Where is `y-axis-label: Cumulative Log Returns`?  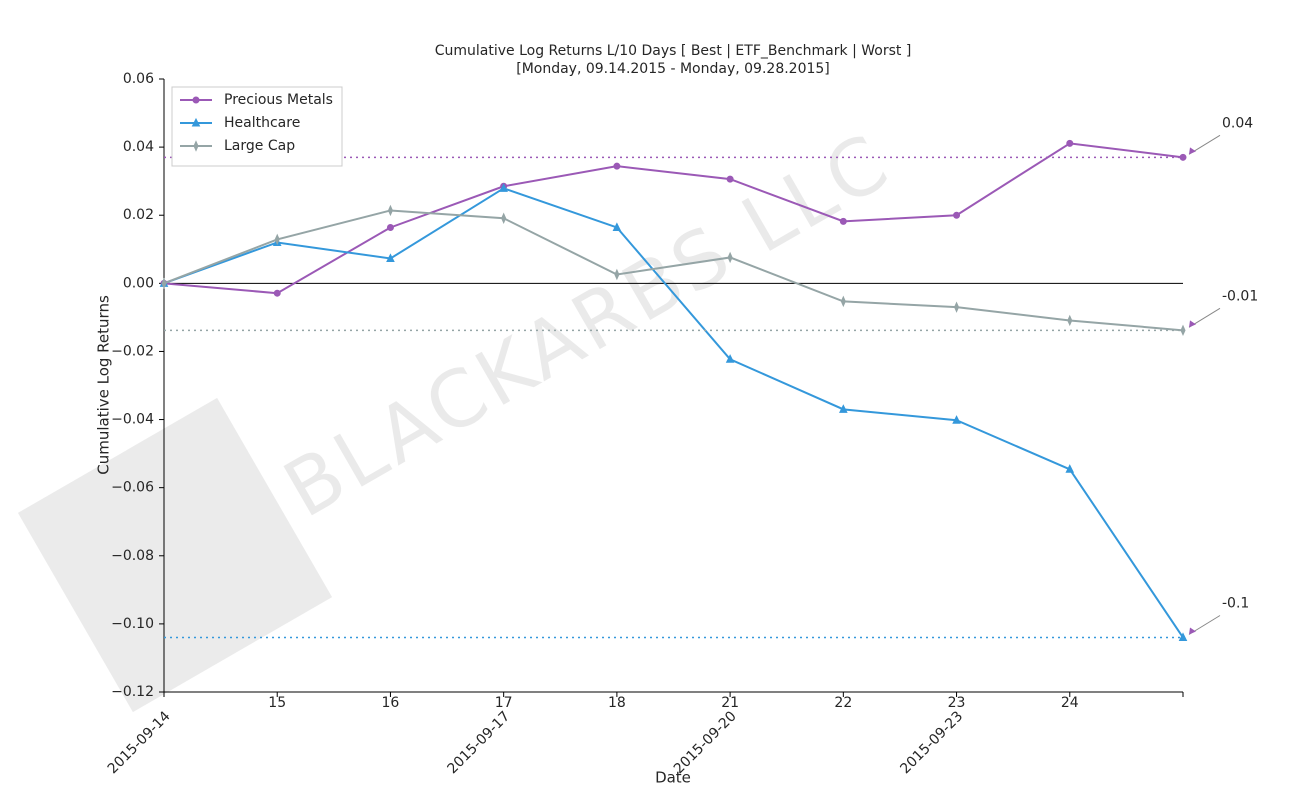
y-axis-label: Cumulative Log Returns is located at coordinates (104, 385).